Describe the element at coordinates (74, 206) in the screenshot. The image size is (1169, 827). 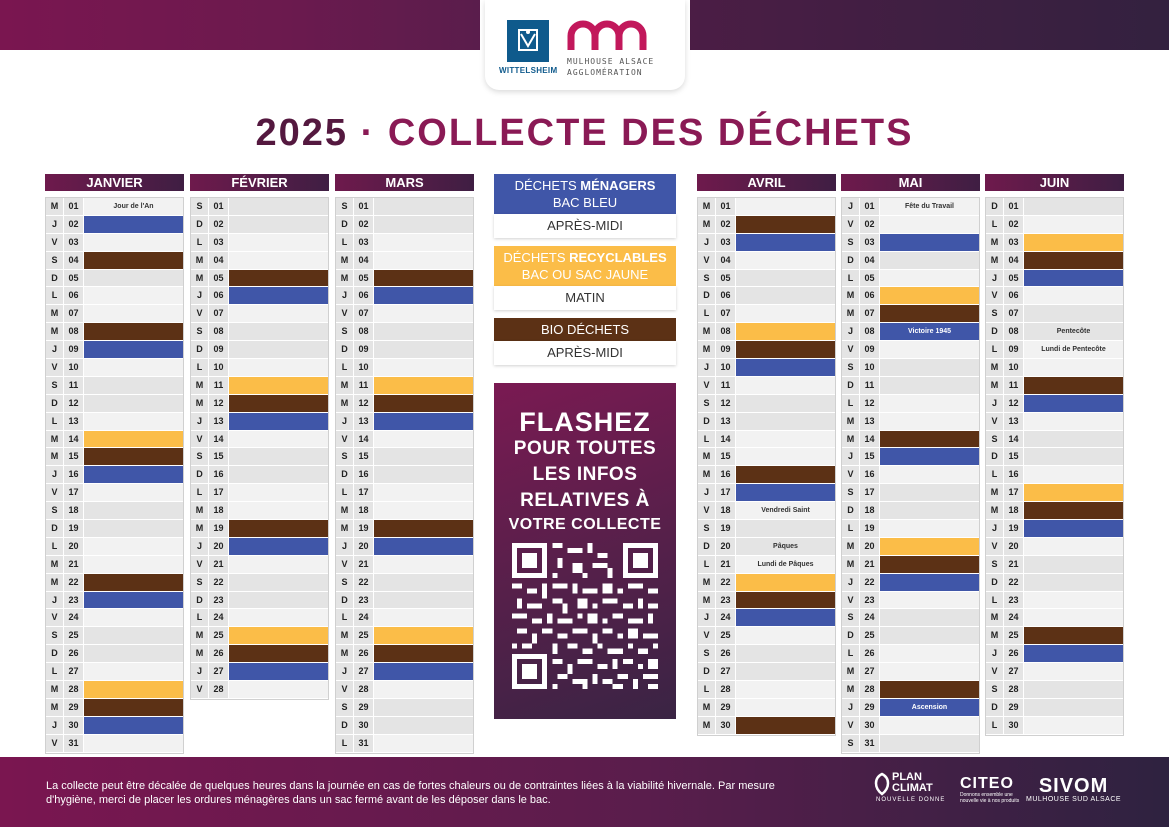
I see `day-number: 01` at that location.